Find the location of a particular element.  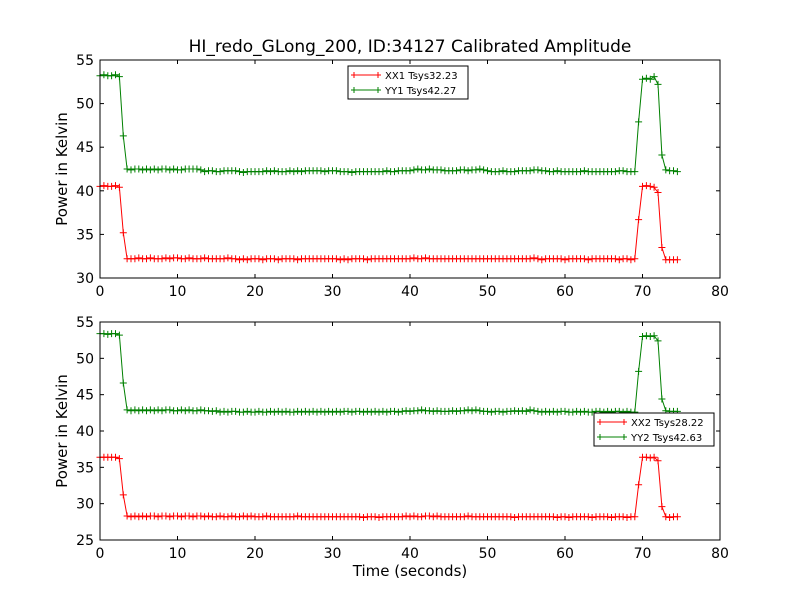

x-tick-label: 40 is located at coordinates (410, 554).